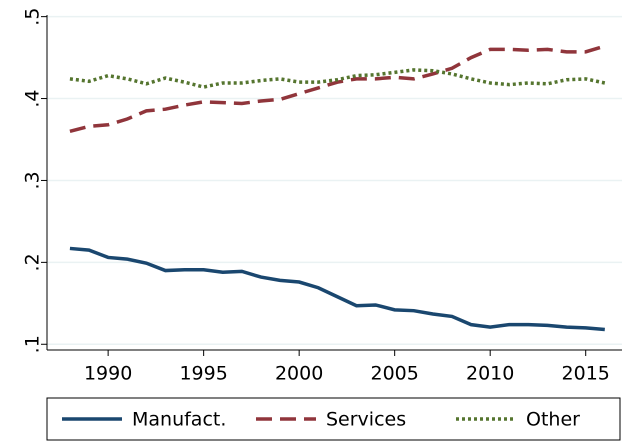 The image size is (624, 443). I want to click on x-tick-label: 1995, so click(203, 374).